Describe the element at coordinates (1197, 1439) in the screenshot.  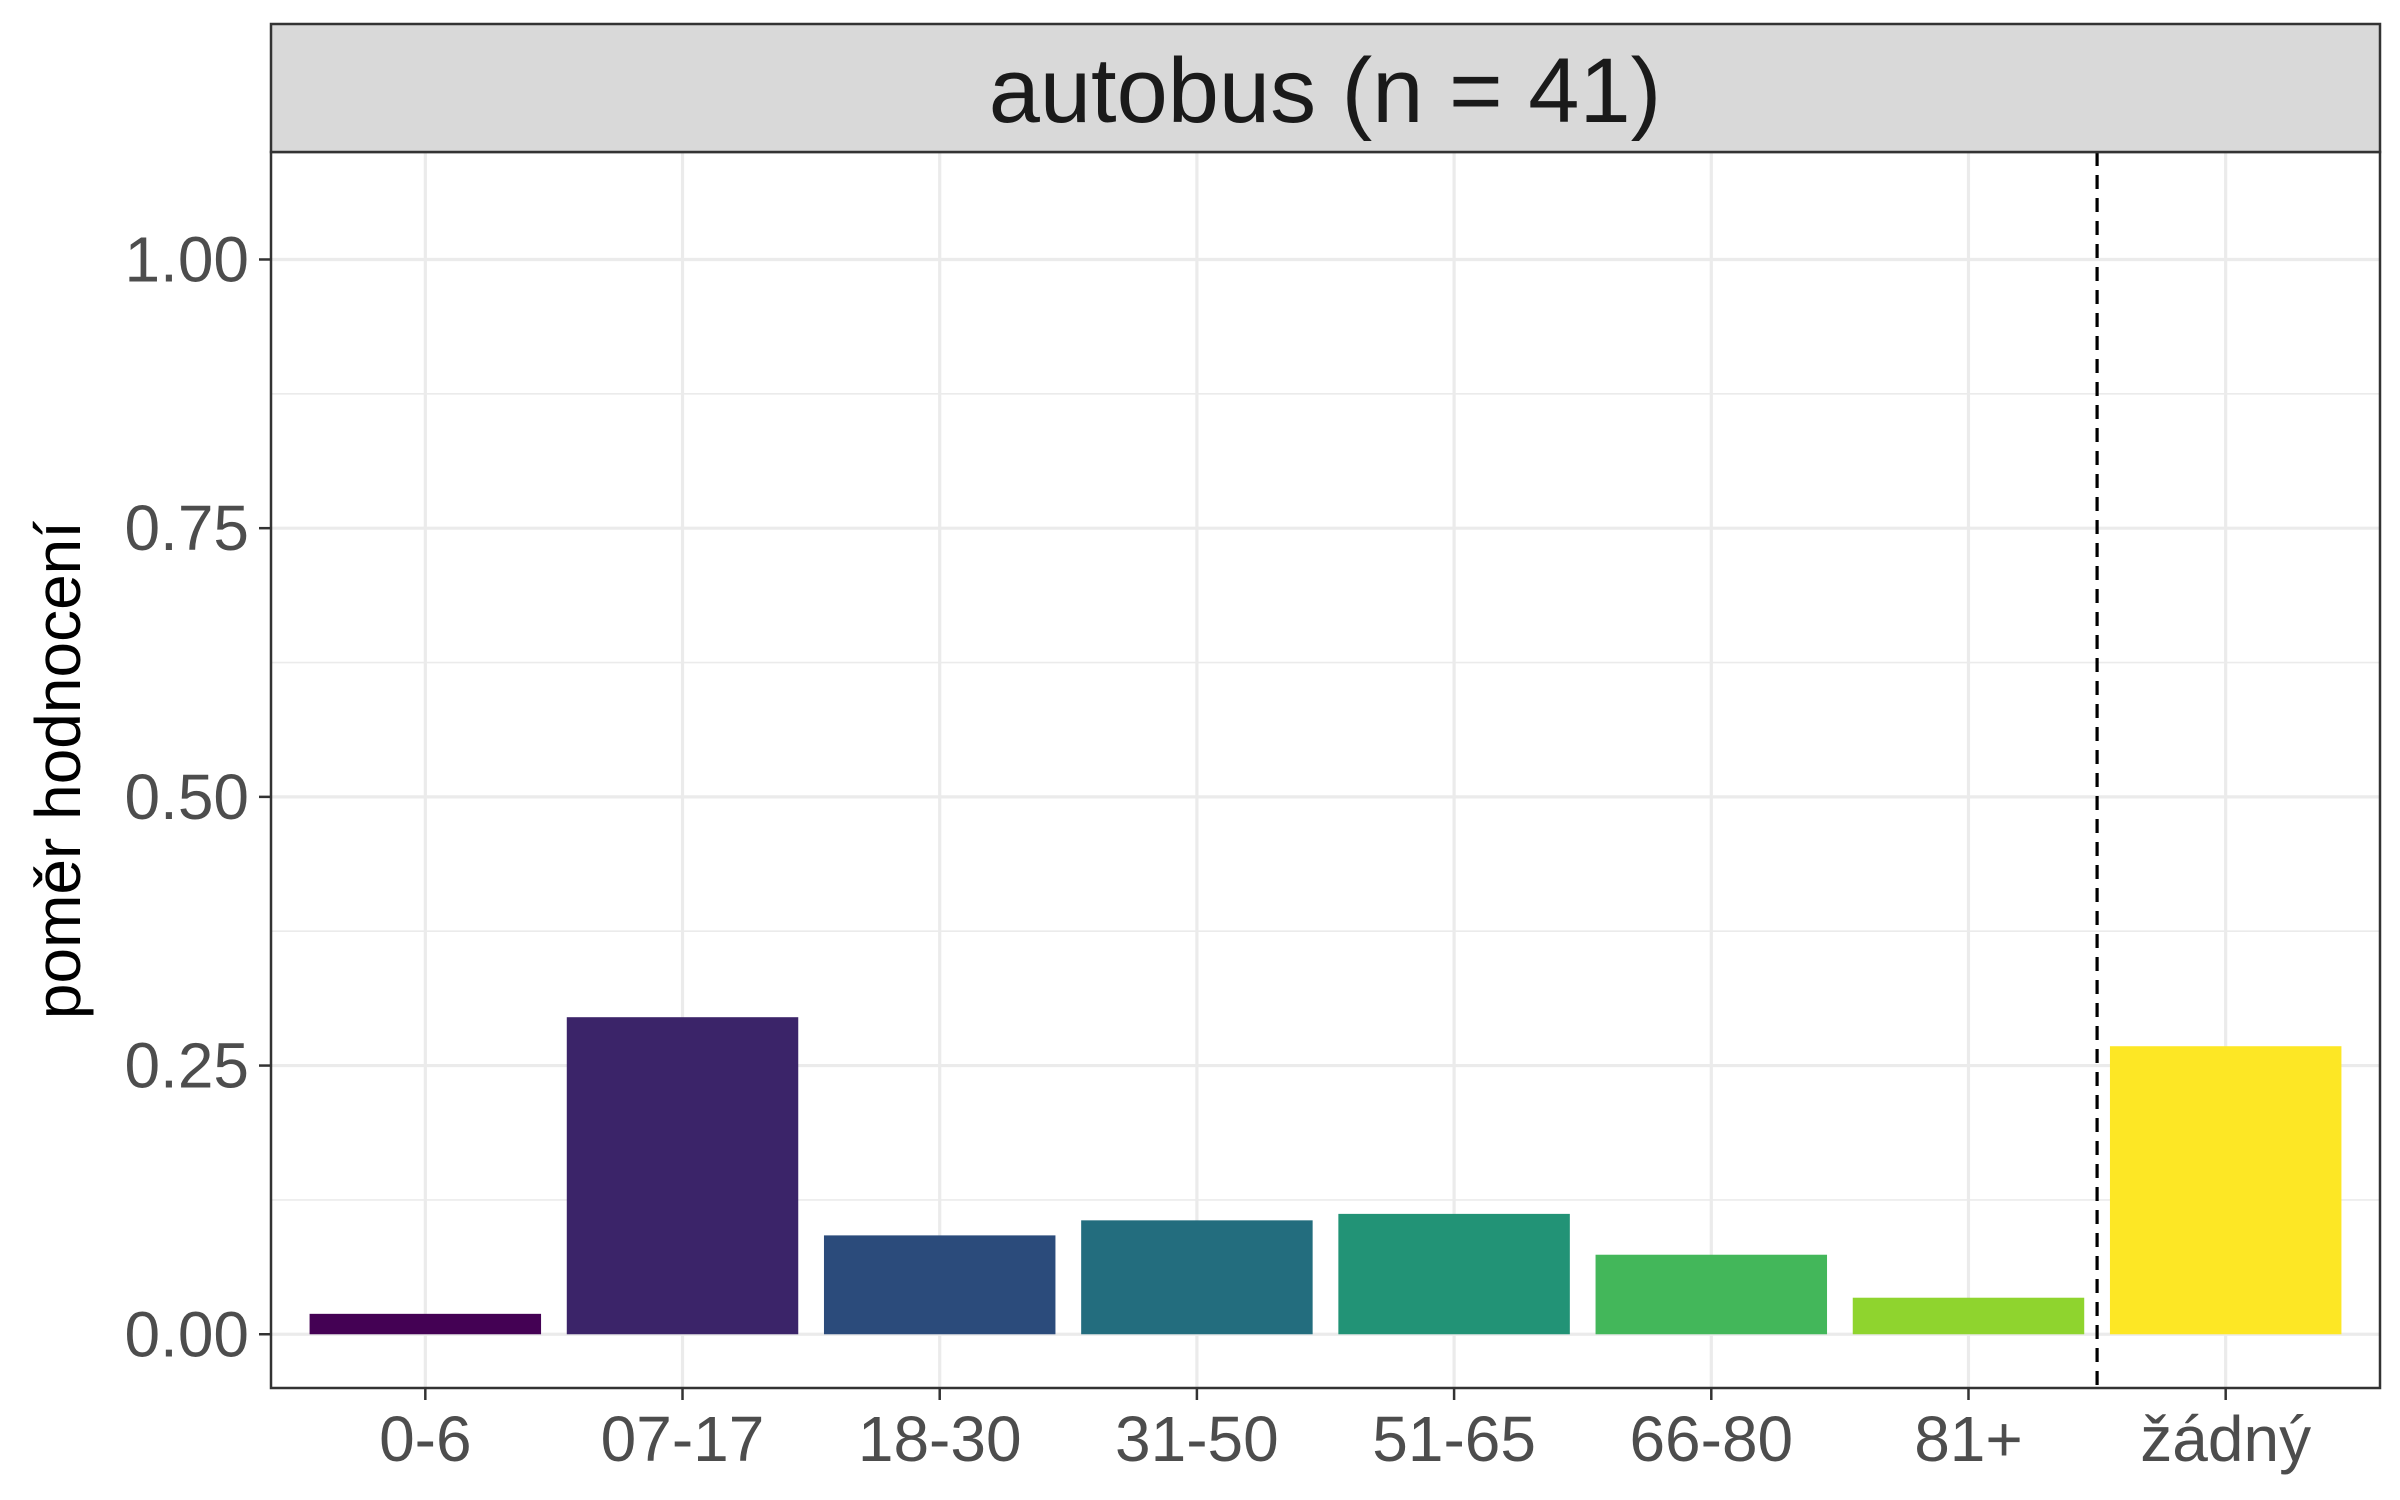
I see `x-tick-label: 31-50` at that location.